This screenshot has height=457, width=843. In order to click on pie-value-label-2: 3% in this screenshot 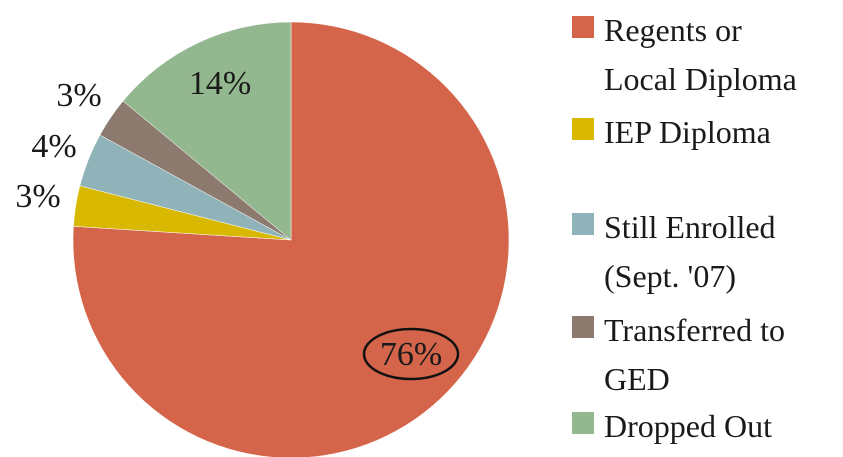, I will do `click(37, 196)`.